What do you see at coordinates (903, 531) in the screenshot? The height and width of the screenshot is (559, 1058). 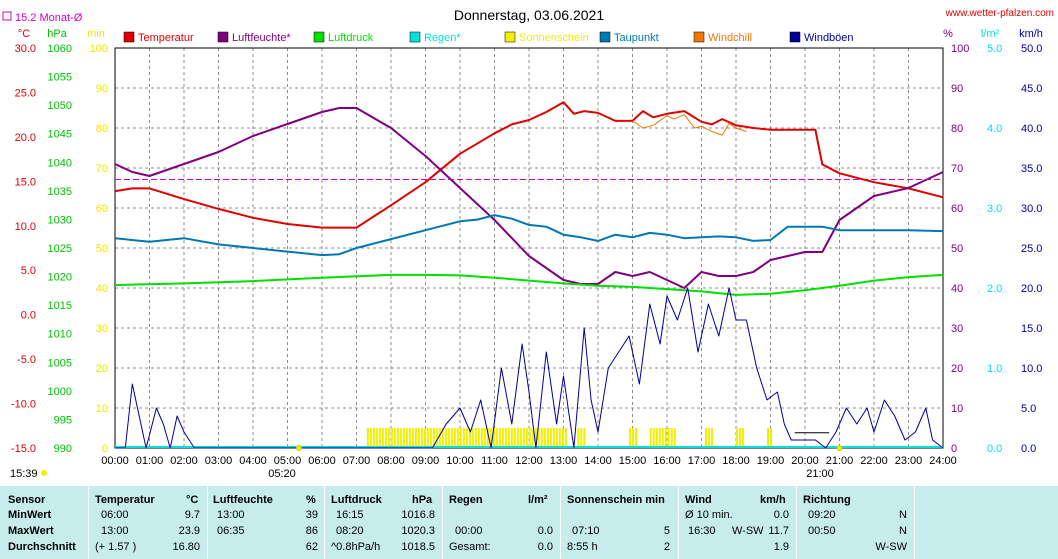 I see `stats-dir-value: N` at bounding box center [903, 531].